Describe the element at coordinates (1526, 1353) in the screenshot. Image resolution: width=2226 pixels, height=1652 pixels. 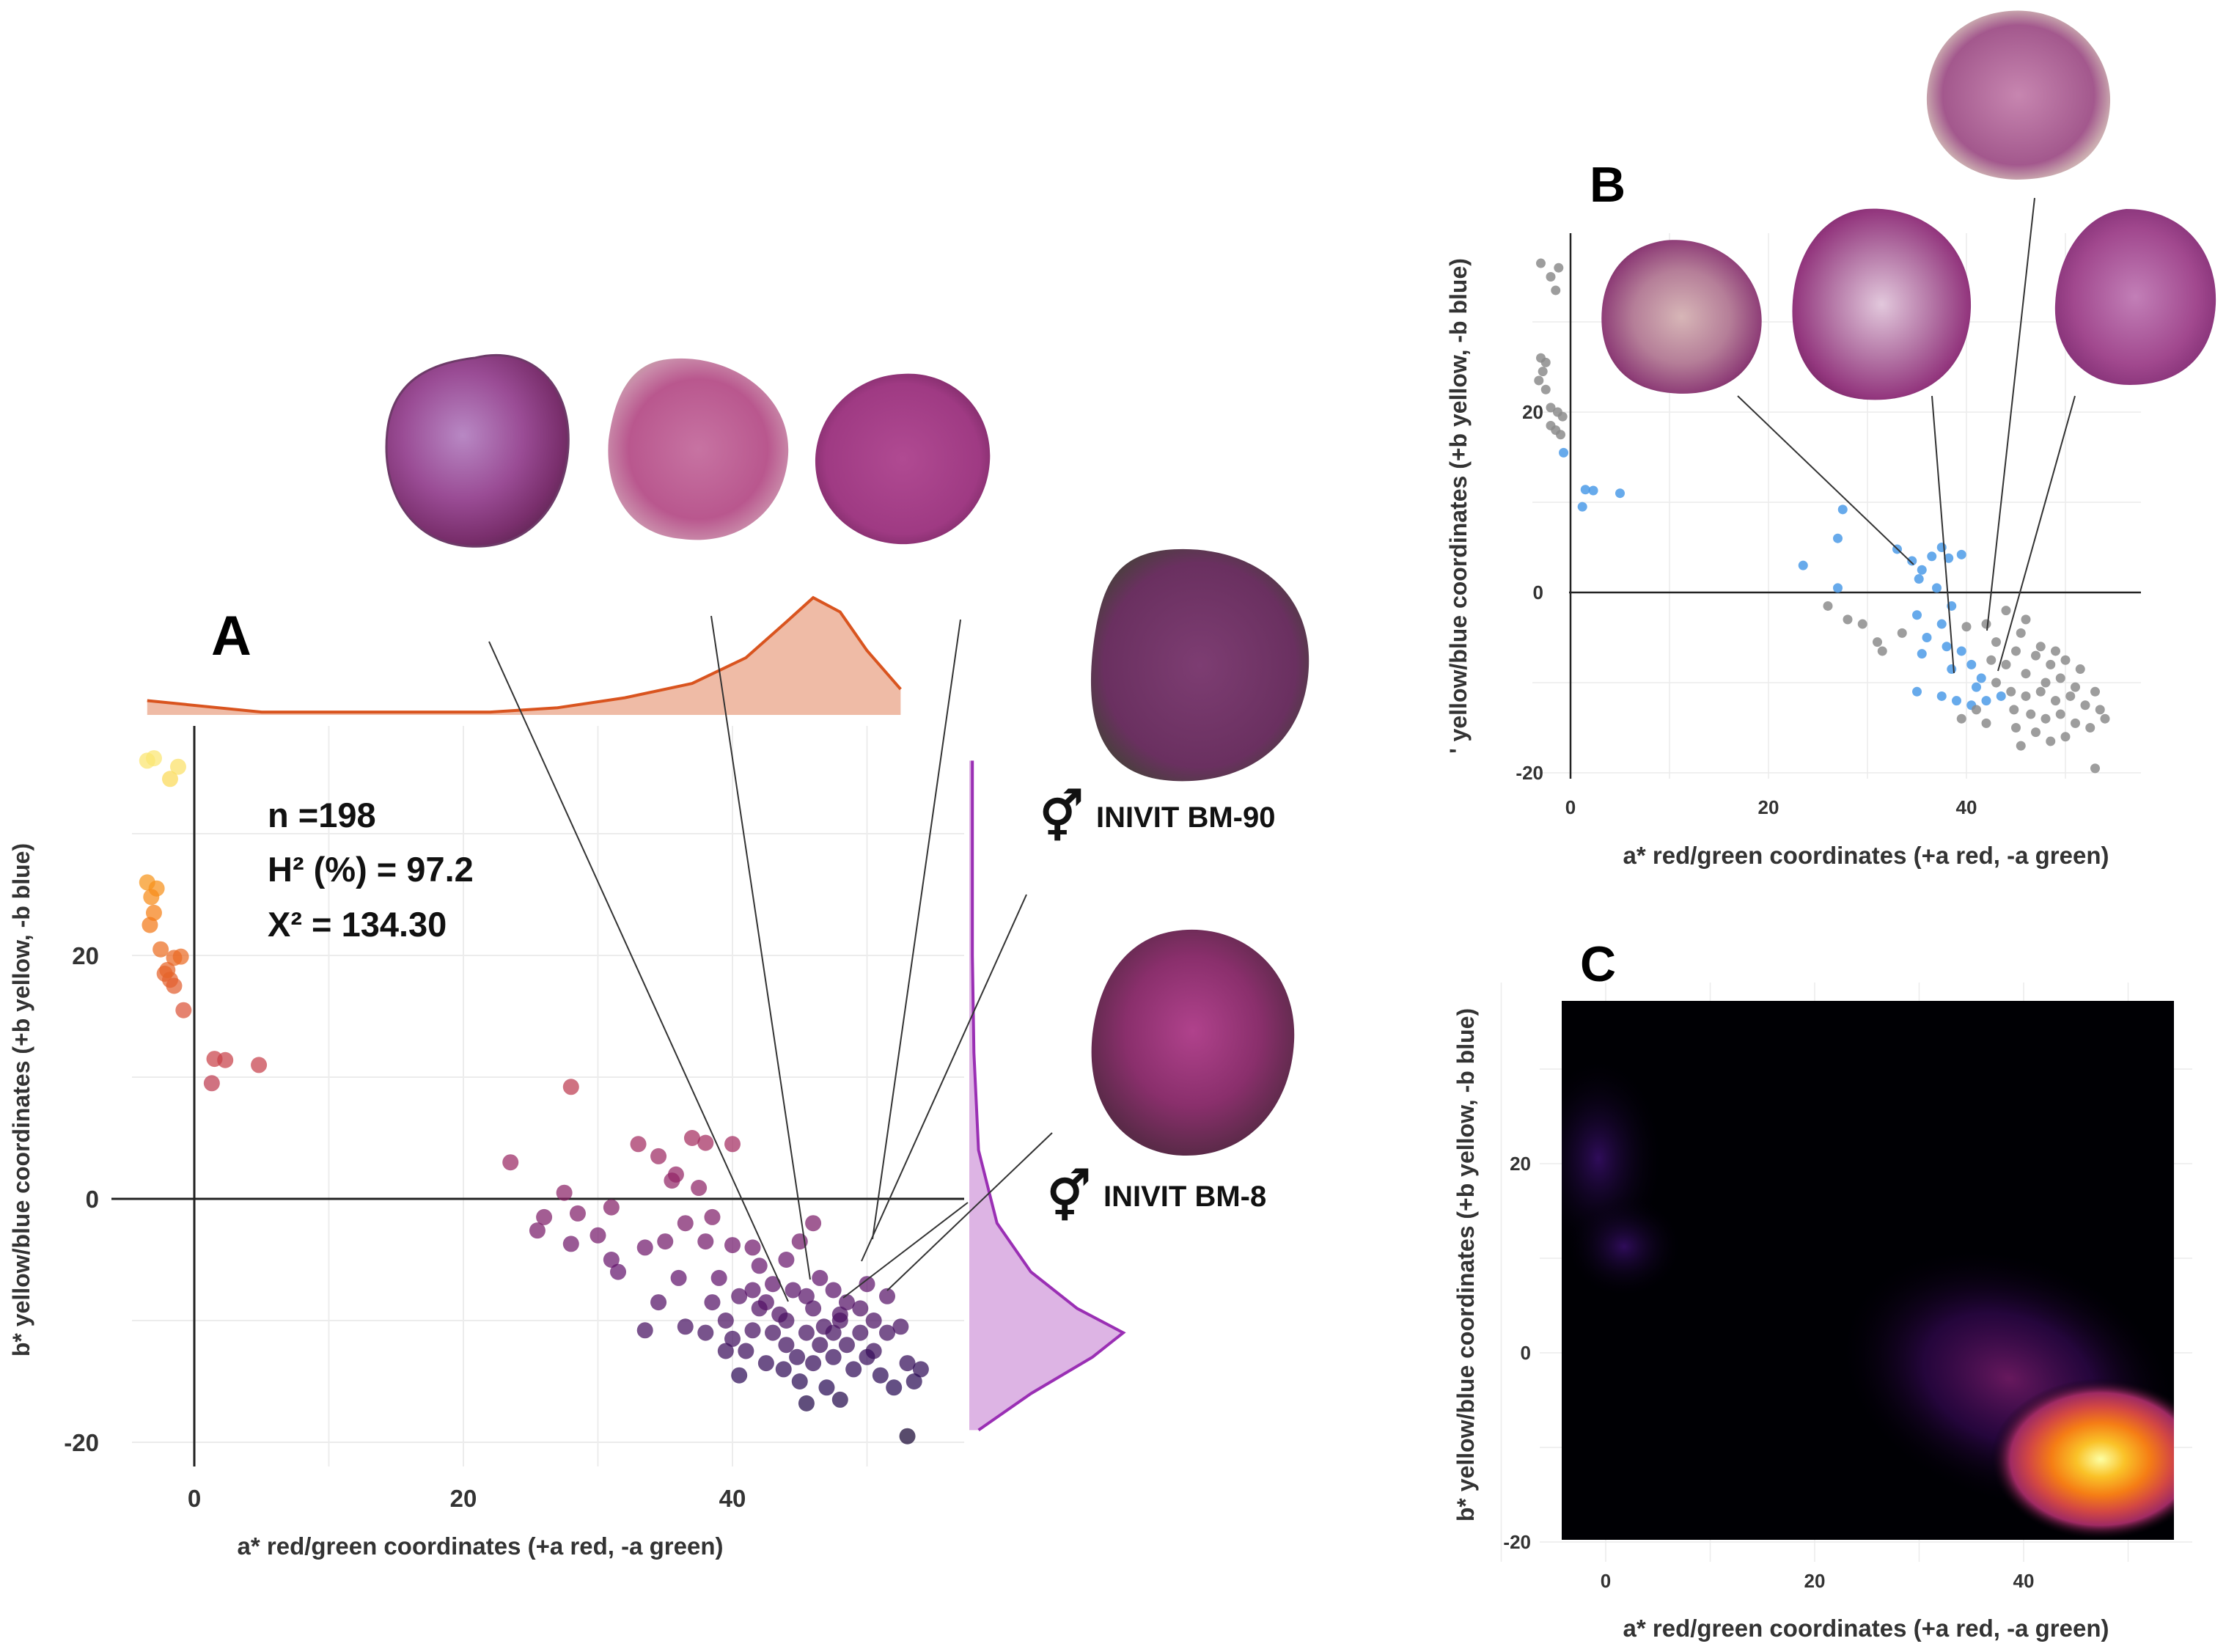
I see `panel-c-y-tick: 0` at that location.